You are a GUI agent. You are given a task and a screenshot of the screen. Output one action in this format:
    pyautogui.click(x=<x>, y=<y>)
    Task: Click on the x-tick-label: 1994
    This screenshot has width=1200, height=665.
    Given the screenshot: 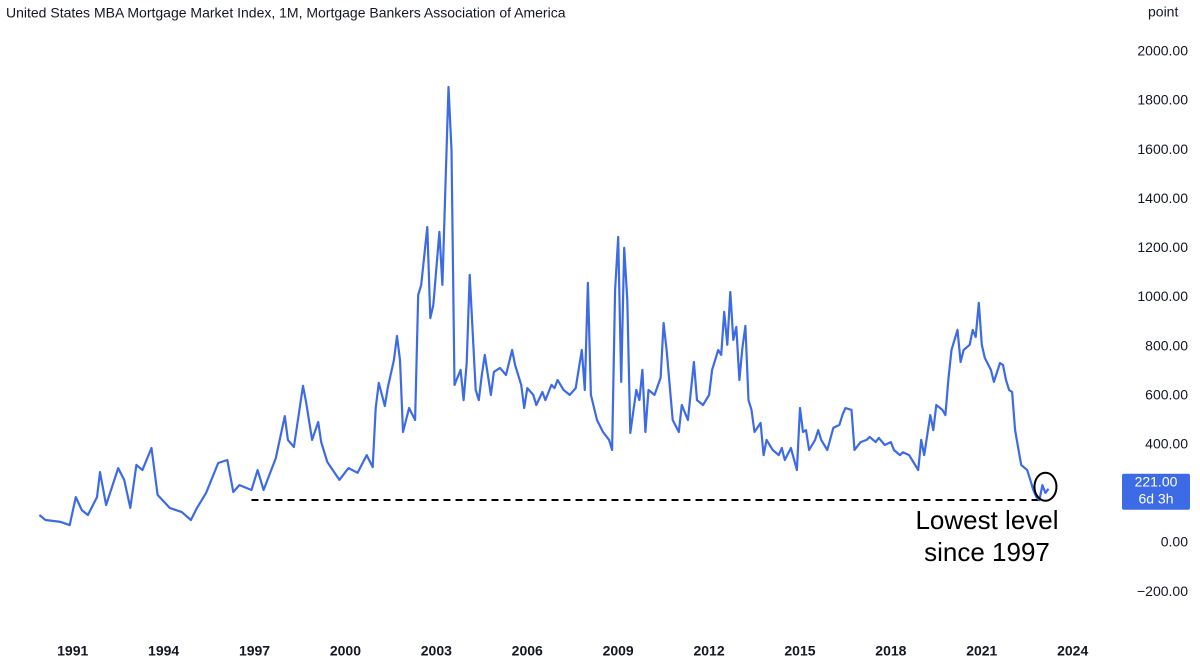 What is the action you would take?
    pyautogui.click(x=163, y=651)
    